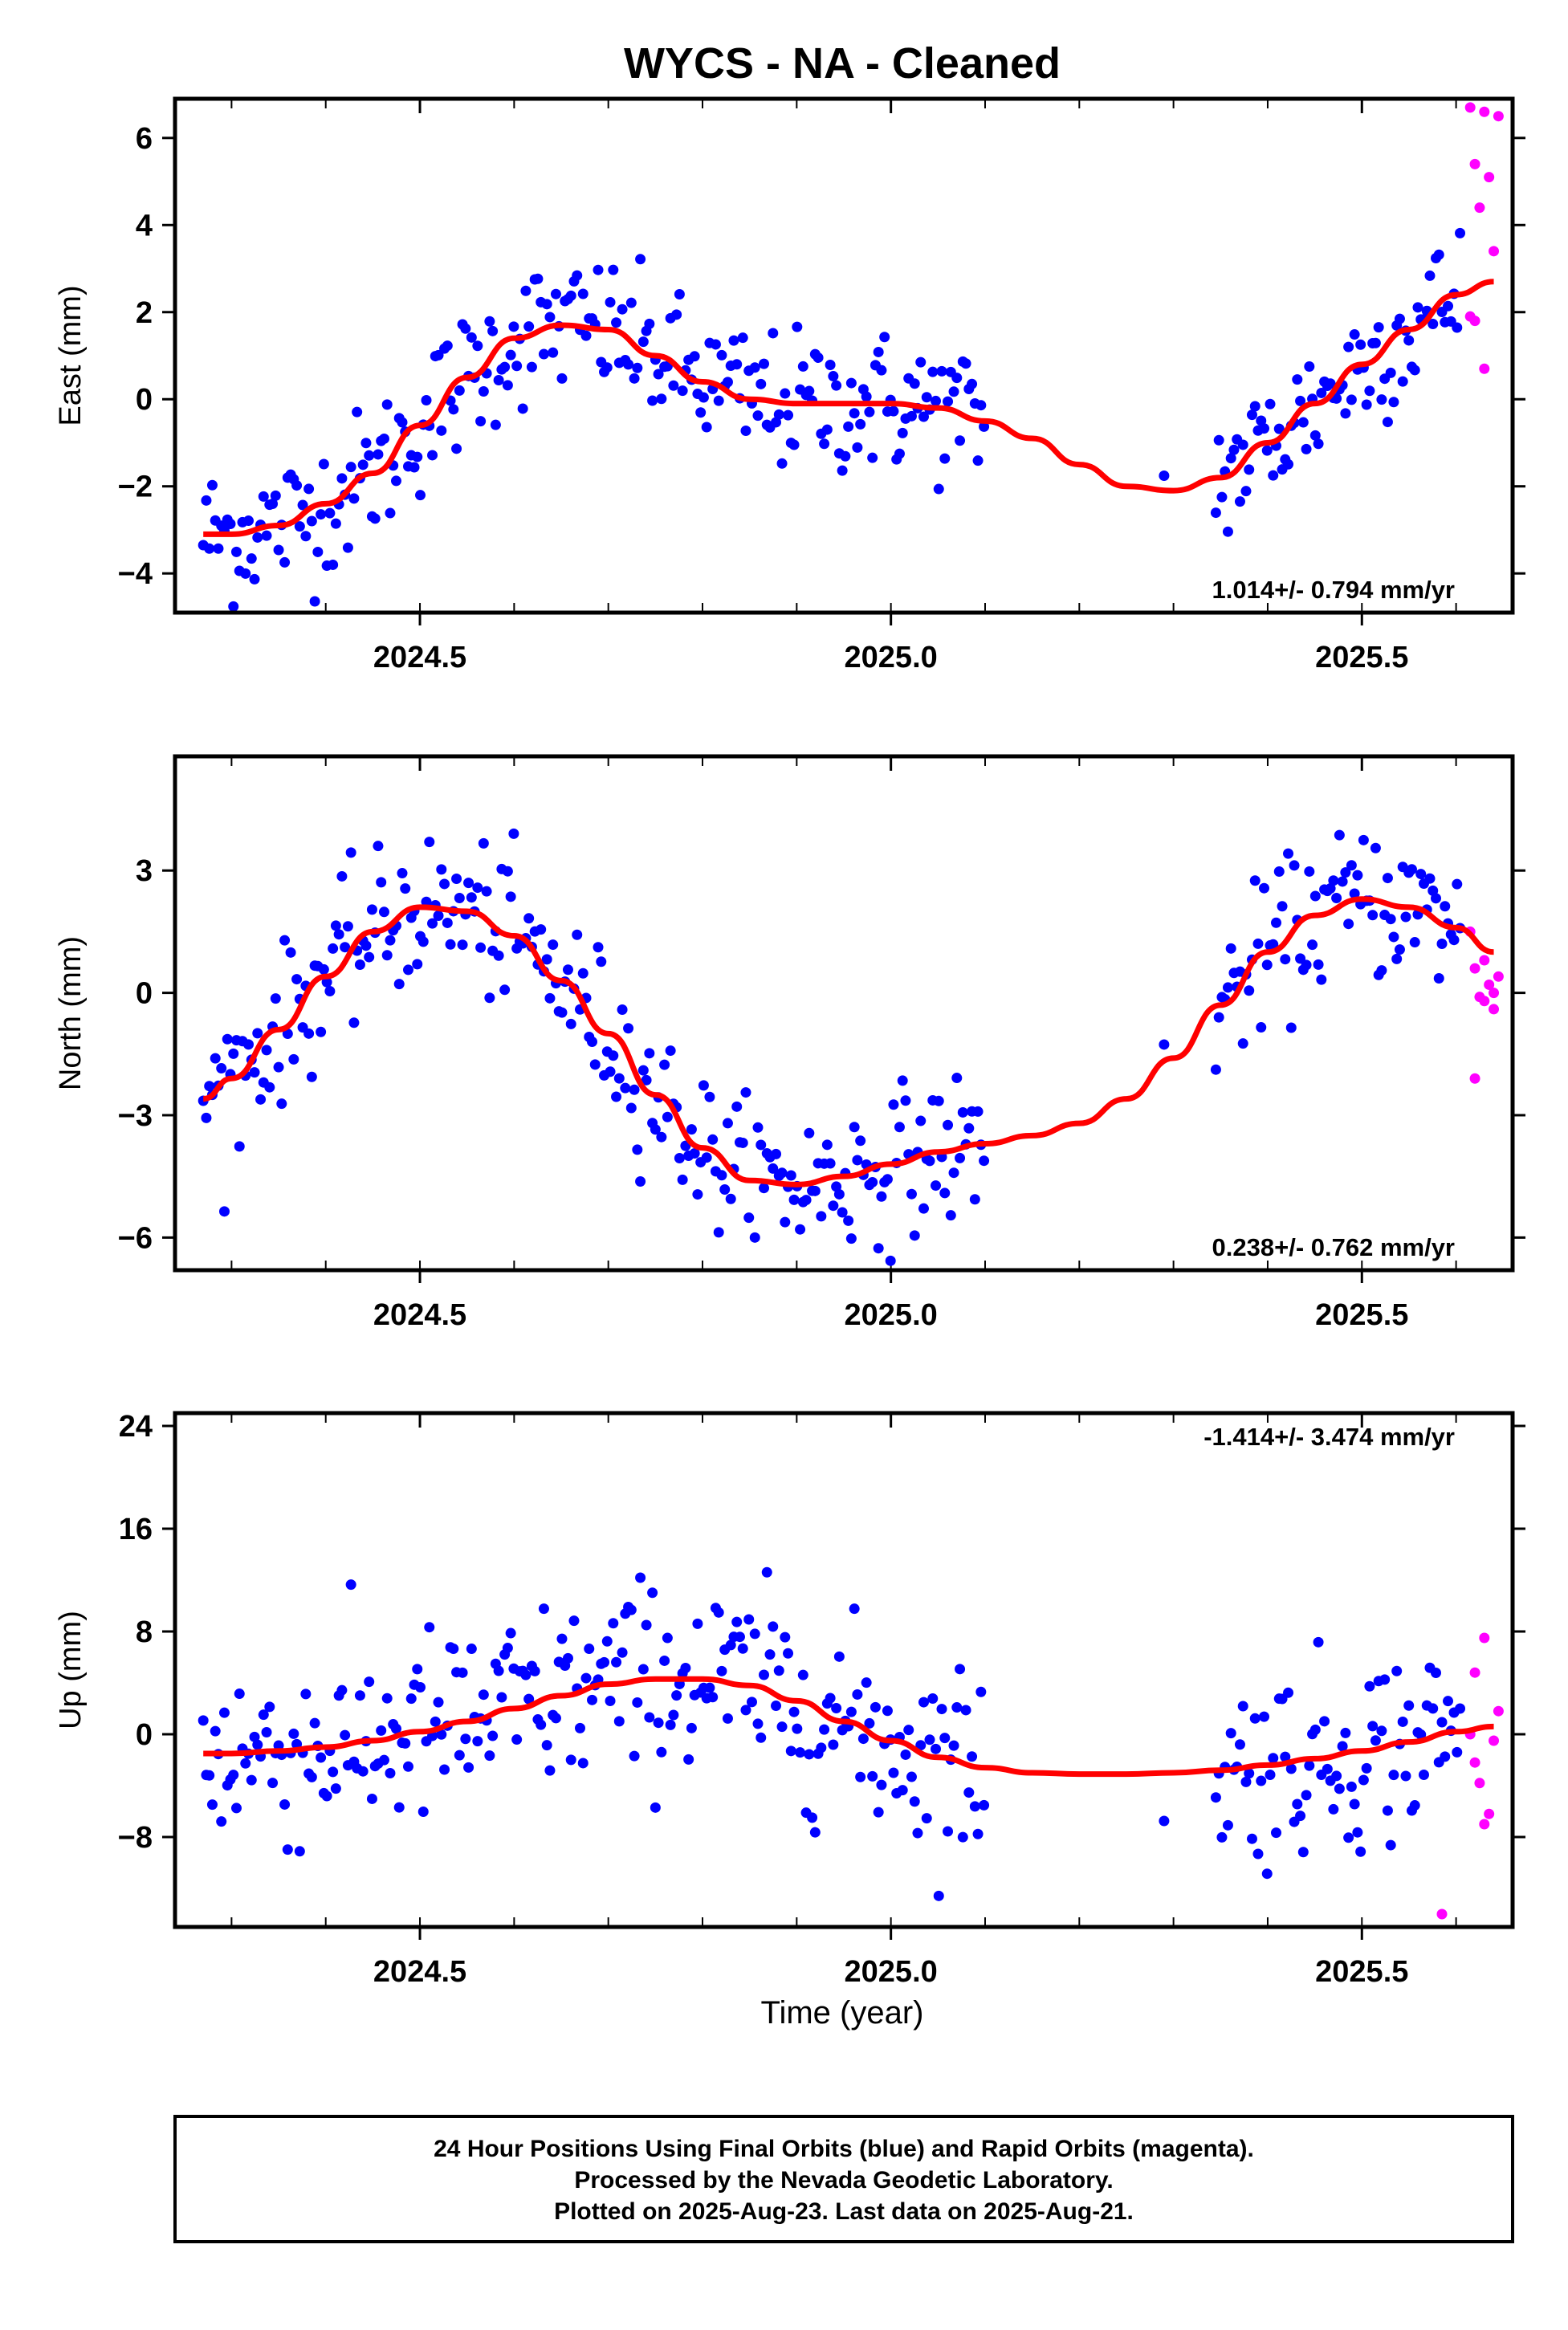  What do you see at coordinates (1329, 1437) in the screenshot?
I see `rate-label: -1.414+/- 3.474 mm/yr` at bounding box center [1329, 1437].